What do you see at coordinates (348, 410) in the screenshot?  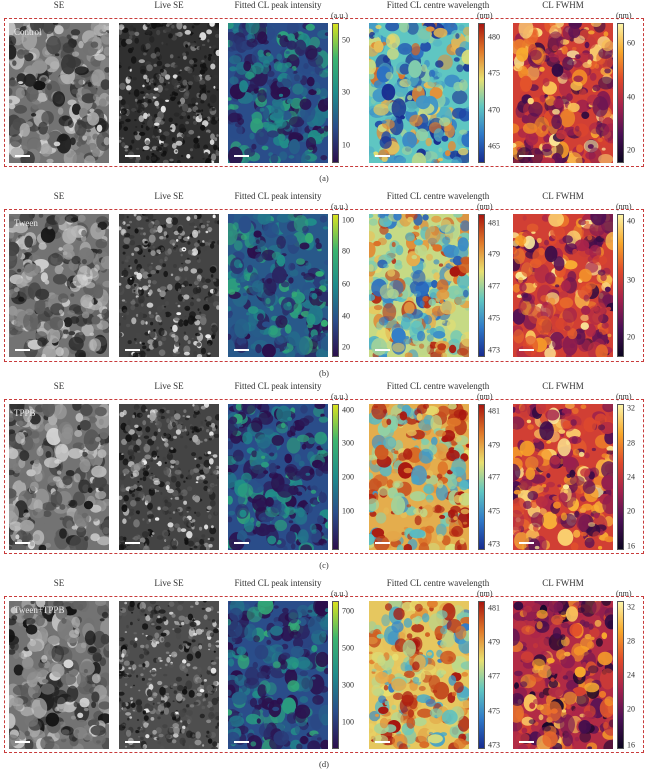 I see `colorbar-tick-label: 400` at bounding box center [348, 410].